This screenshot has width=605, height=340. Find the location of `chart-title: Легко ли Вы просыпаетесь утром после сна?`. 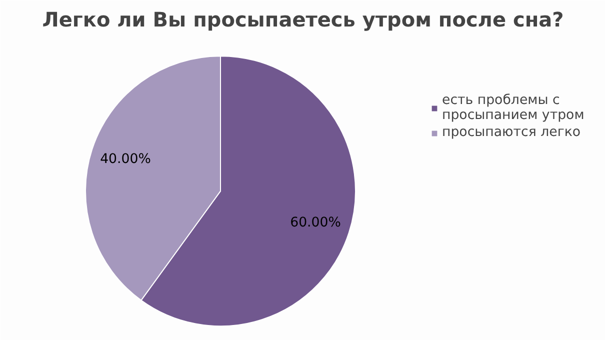

chart-title: Легко ли Вы просыпаетесь утром после сна? is located at coordinates (303, 20).